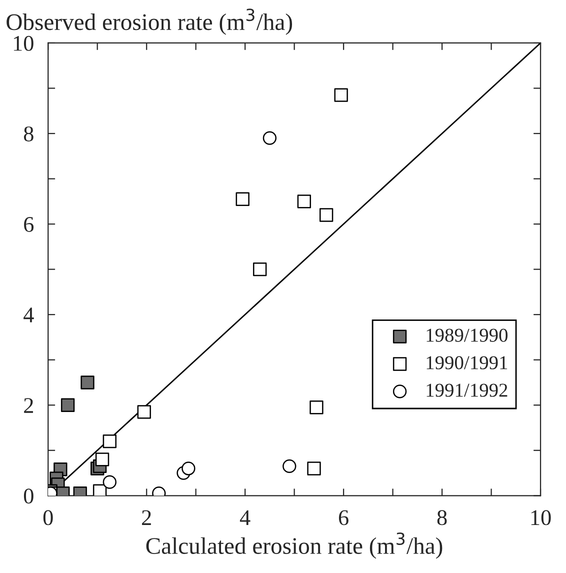 The image size is (566, 573). What do you see at coordinates (541, 518) in the screenshot?
I see `x-tick-label: 10` at bounding box center [541, 518].